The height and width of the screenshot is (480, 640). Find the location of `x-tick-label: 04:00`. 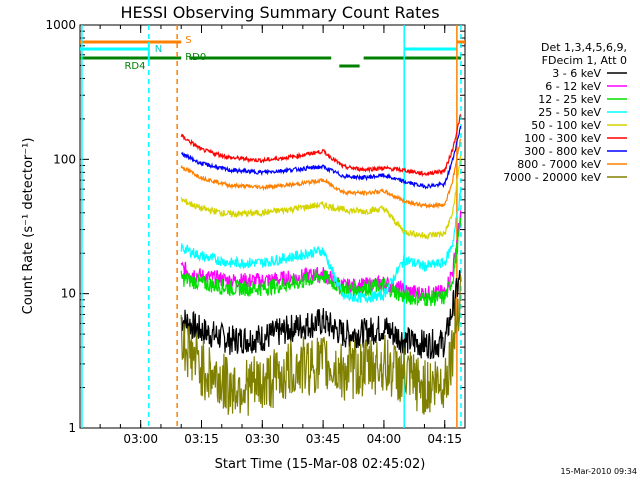

x-tick-label: 04:00 is located at coordinates (384, 439).